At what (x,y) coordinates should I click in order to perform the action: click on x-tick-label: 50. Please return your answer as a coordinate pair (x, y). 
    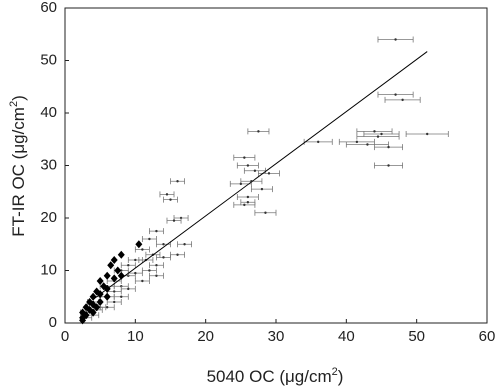
    Looking at the image, I should click on (416, 336).